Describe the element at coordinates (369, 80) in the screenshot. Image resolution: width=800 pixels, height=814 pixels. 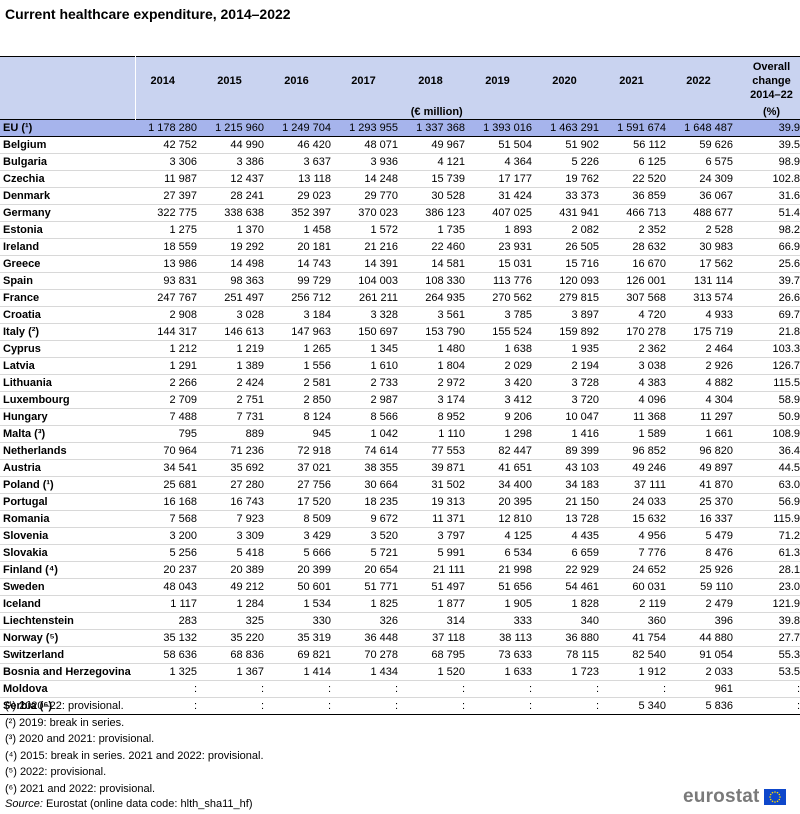
I see `col-header-year: 2017` at that location.